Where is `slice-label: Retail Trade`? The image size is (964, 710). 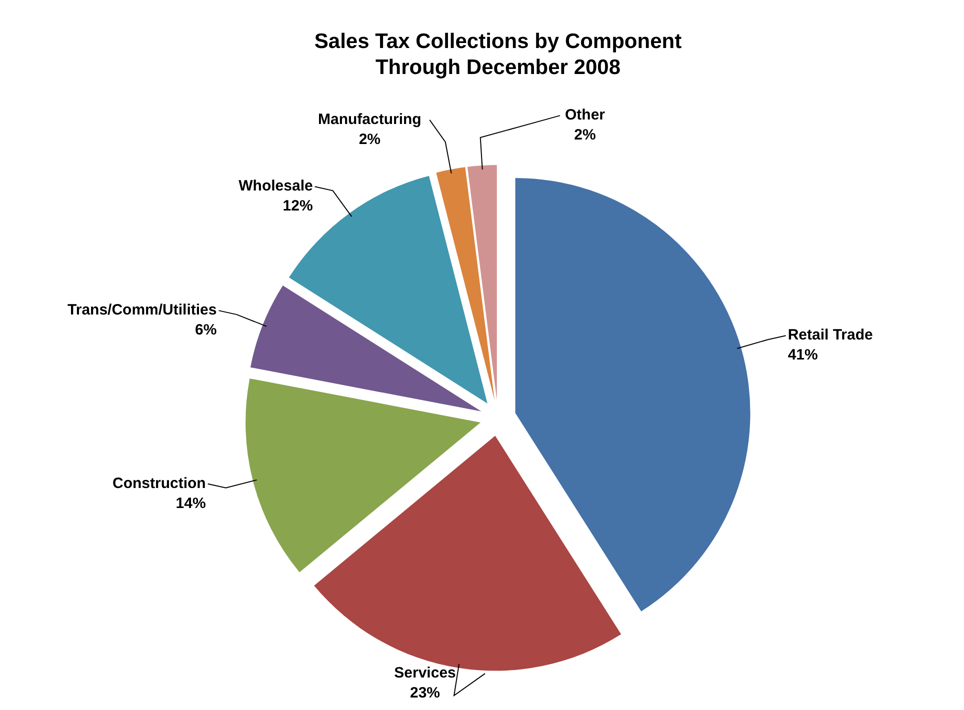
slice-label: Retail Trade is located at coordinates (830, 335).